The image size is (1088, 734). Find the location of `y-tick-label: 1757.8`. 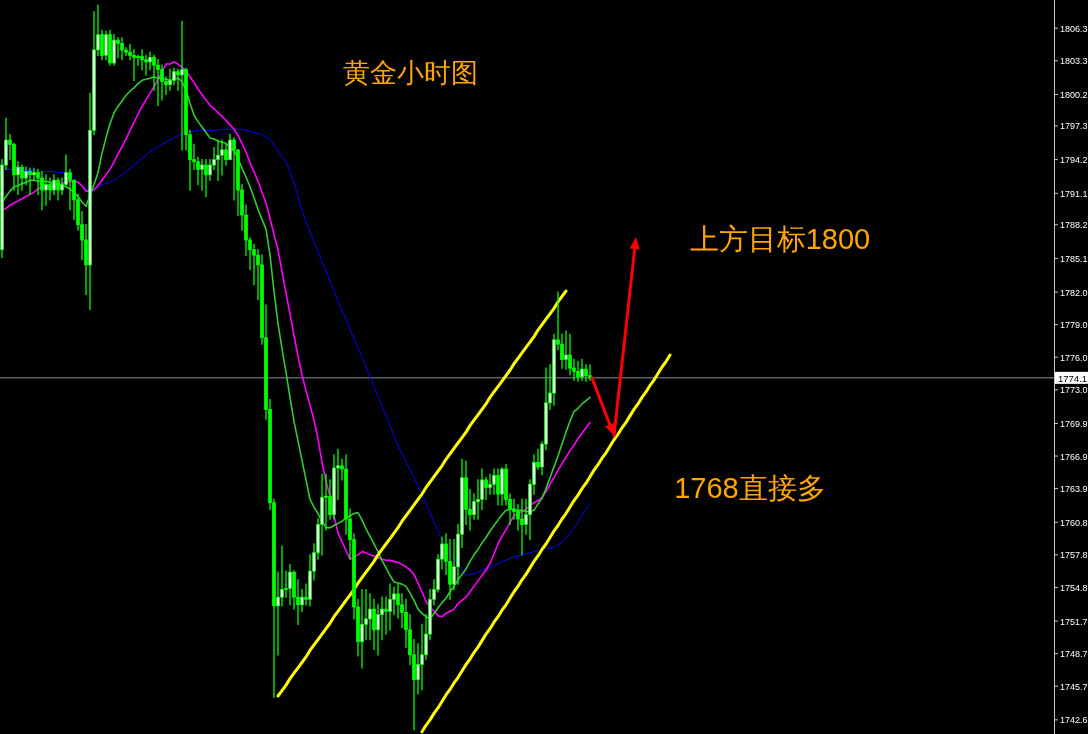

y-tick-label: 1757.8 is located at coordinates (1074, 555).